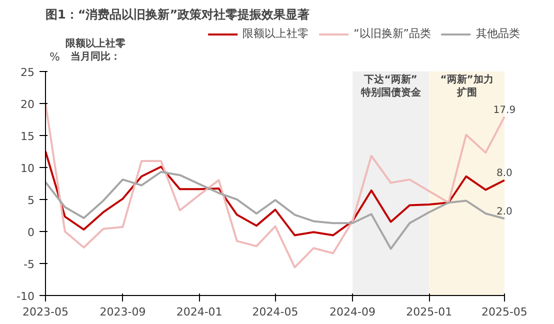 This screenshot has width=554, height=324. I want to click on x-tick-label: 2023-05, so click(45, 312).